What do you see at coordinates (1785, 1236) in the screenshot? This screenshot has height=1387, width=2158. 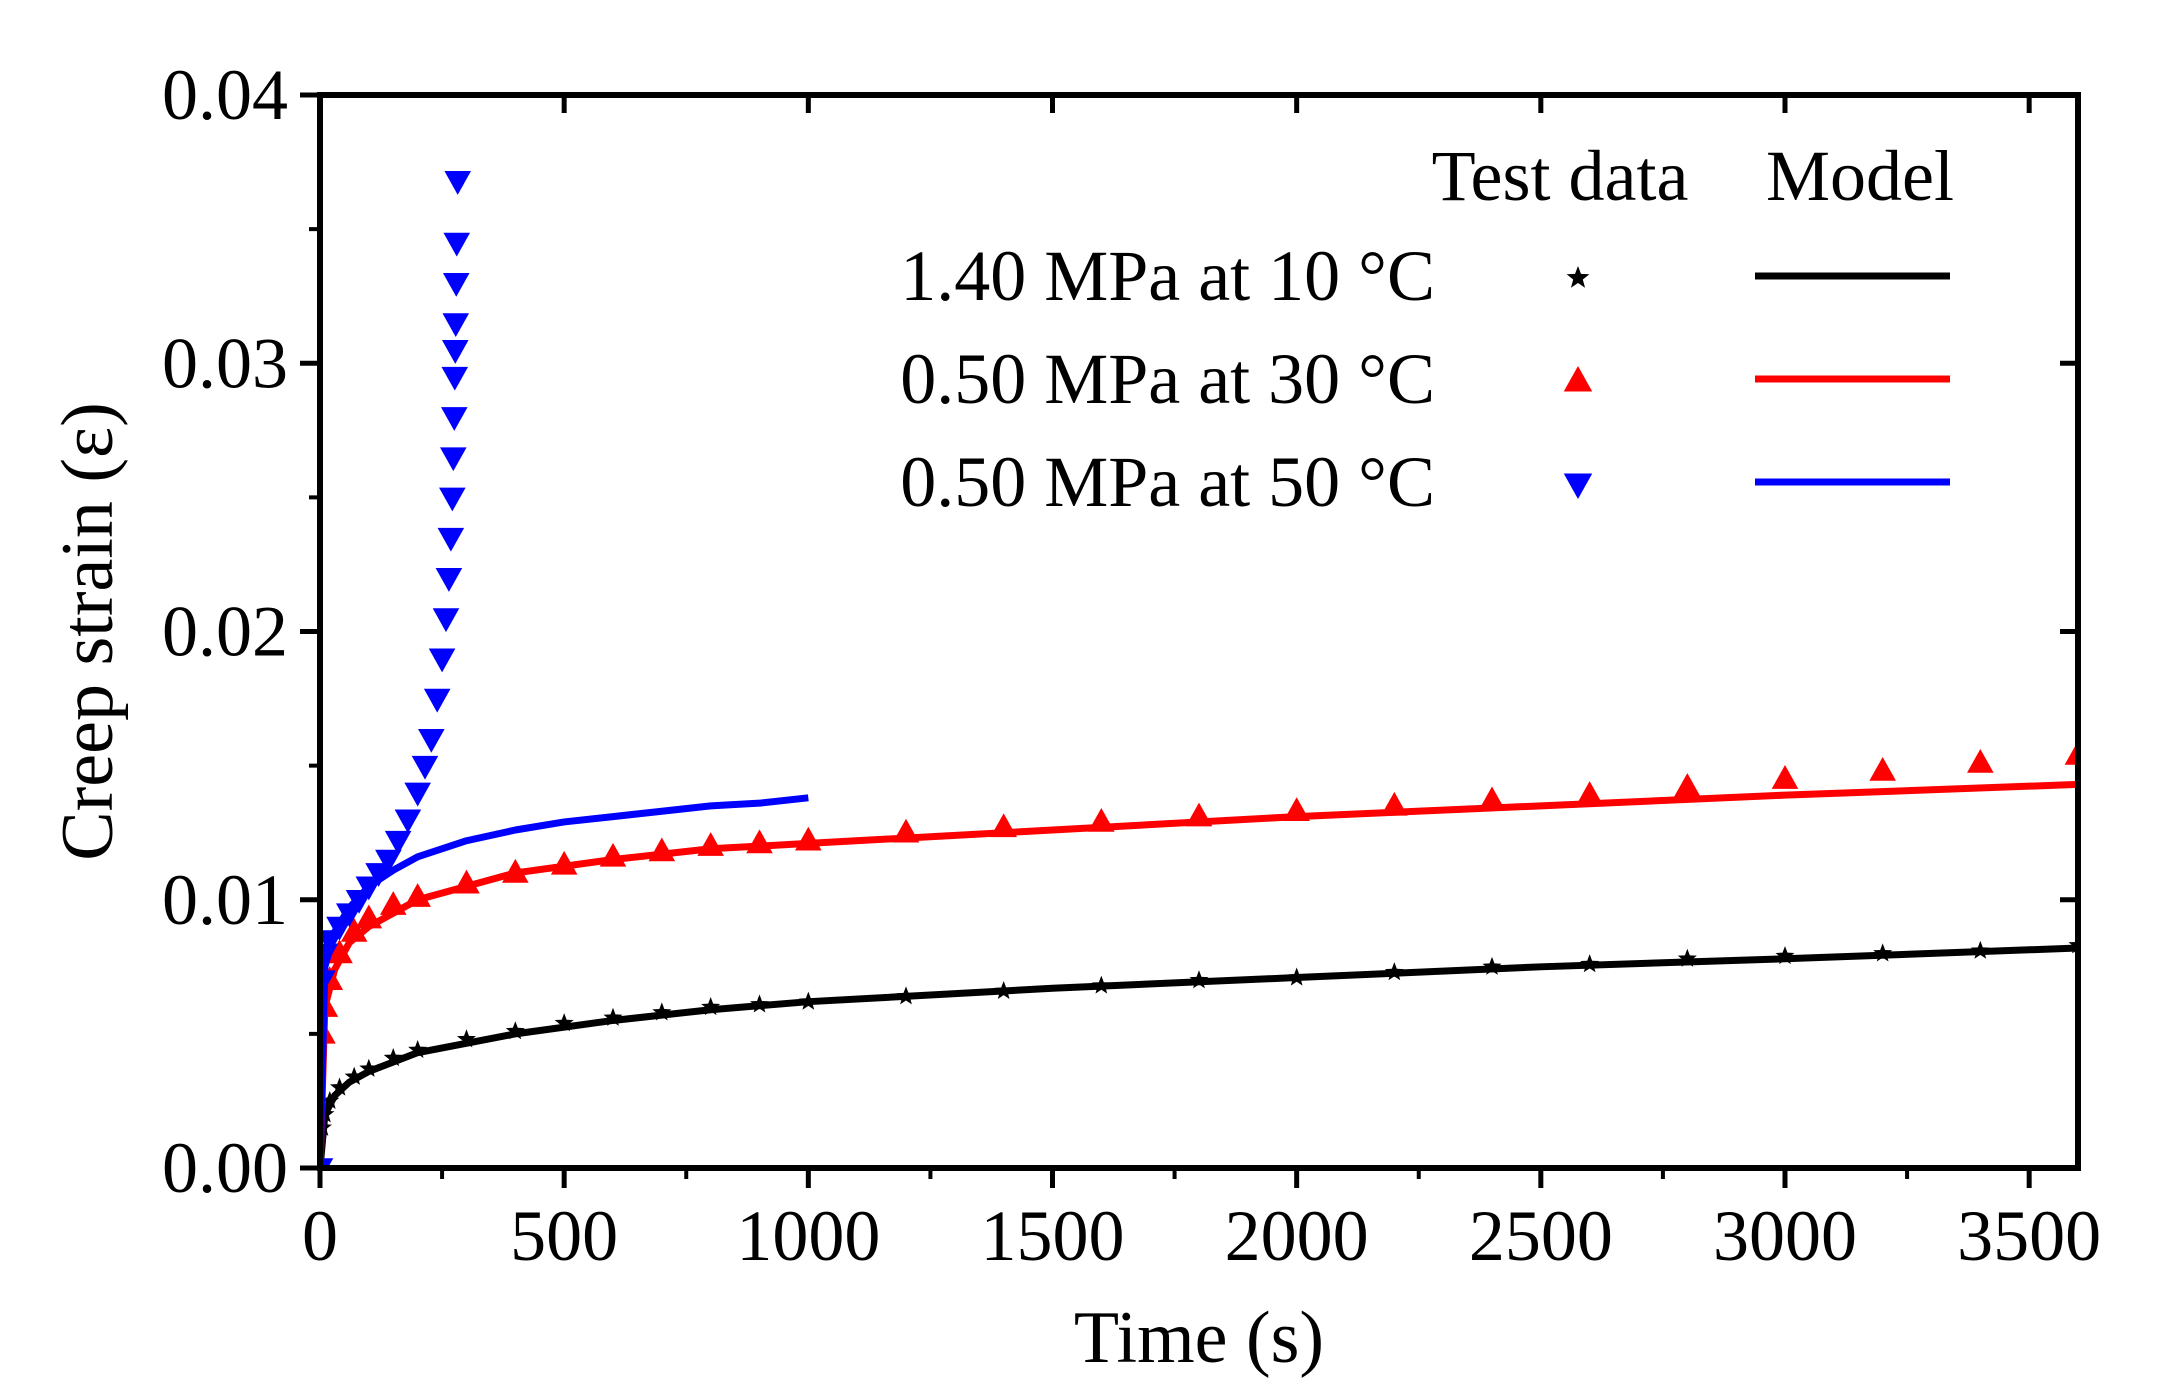 I see `x-tick-label: 3000` at bounding box center [1785, 1236].